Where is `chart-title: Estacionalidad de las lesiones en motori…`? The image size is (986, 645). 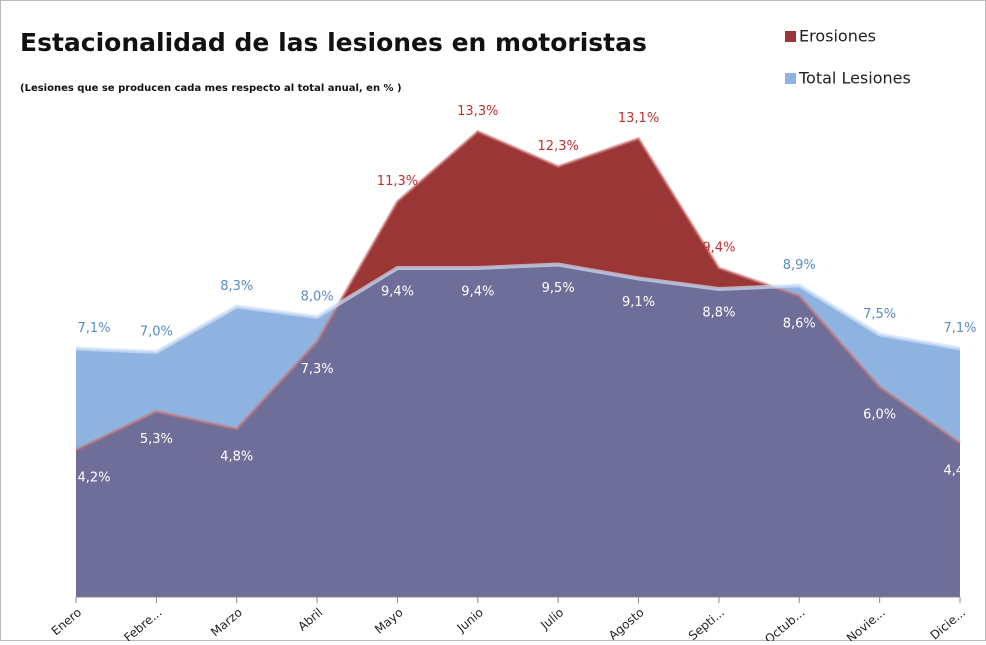
chart-title: Estacionalidad de las lesiones en motori… is located at coordinates (333, 42).